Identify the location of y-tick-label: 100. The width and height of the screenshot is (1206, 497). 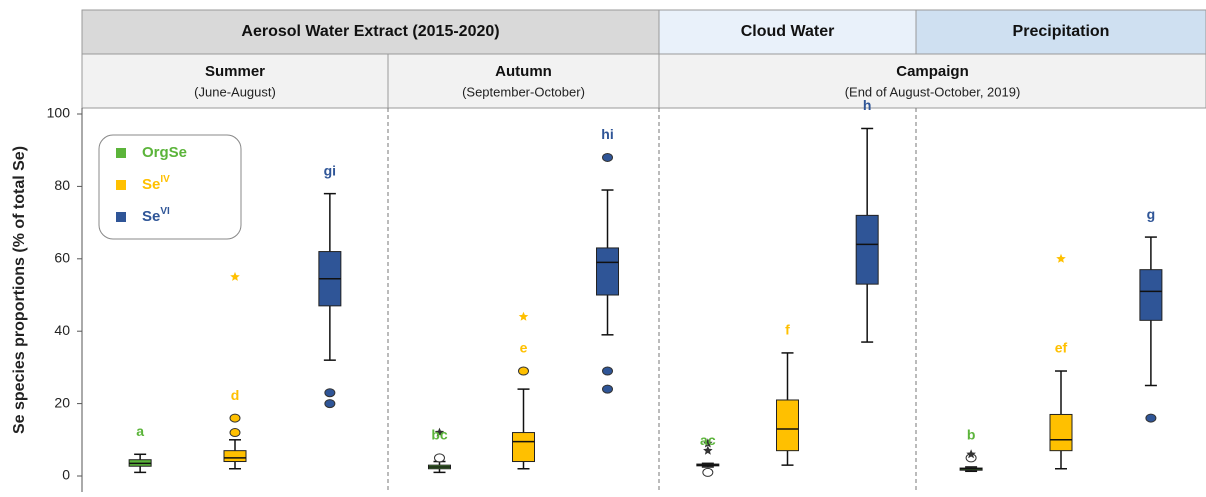
(59, 113).